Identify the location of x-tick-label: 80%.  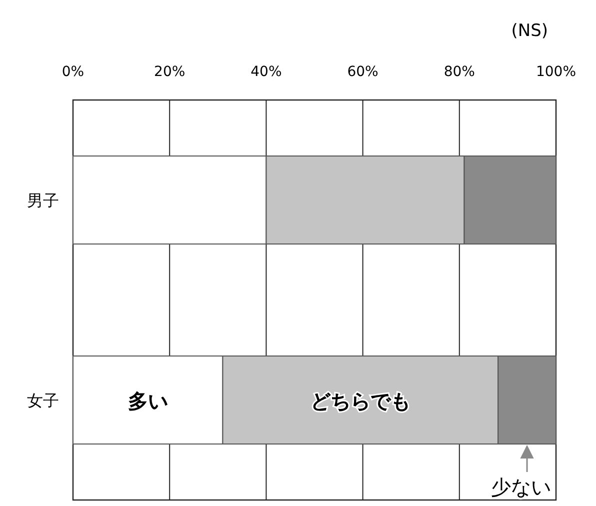
(459, 72).